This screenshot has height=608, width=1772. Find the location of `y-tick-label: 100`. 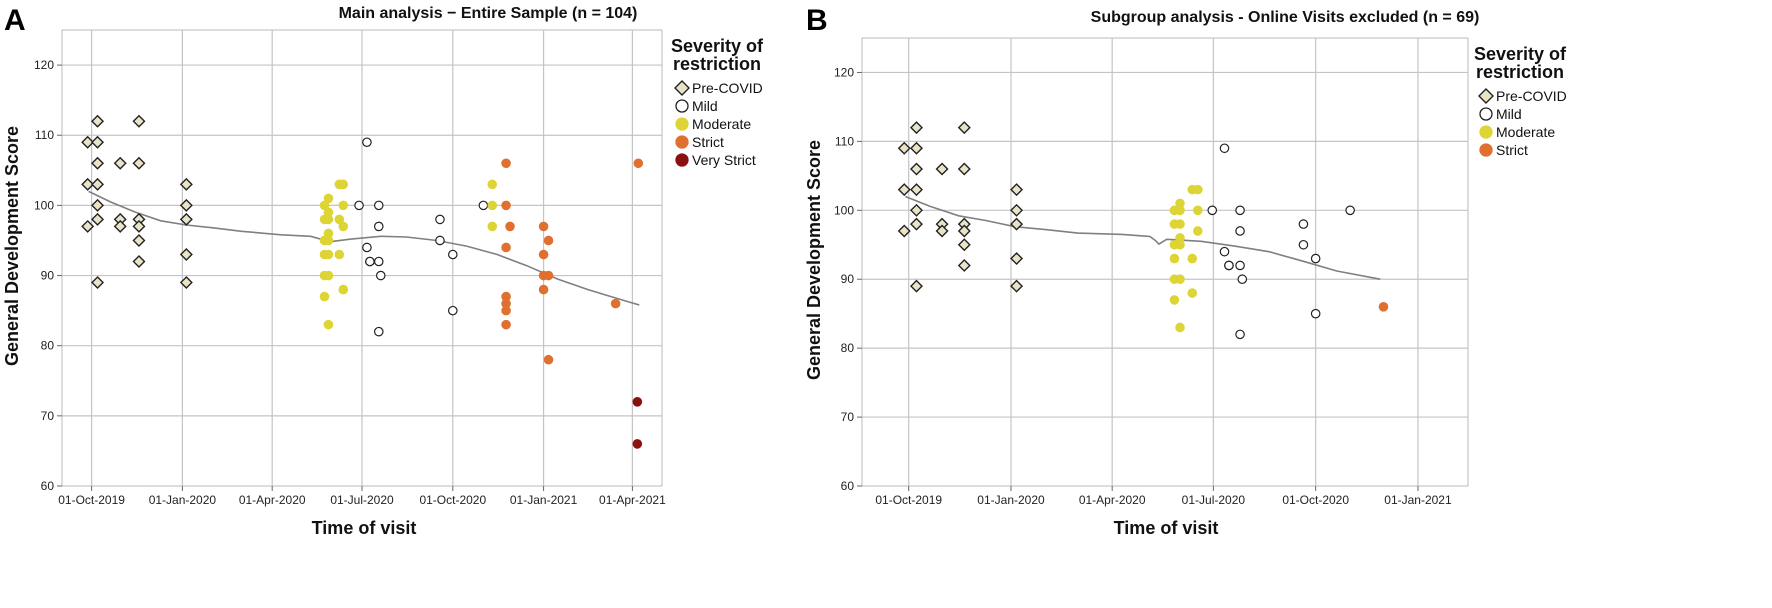

y-tick-label: 100 is located at coordinates (44, 205).